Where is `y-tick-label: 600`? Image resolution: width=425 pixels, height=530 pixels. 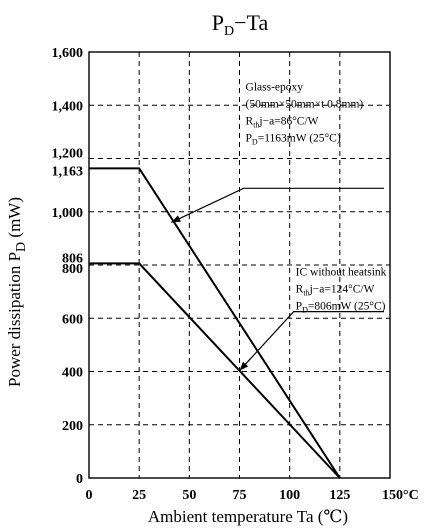
y-tick-label: 600 is located at coordinates (72, 319).